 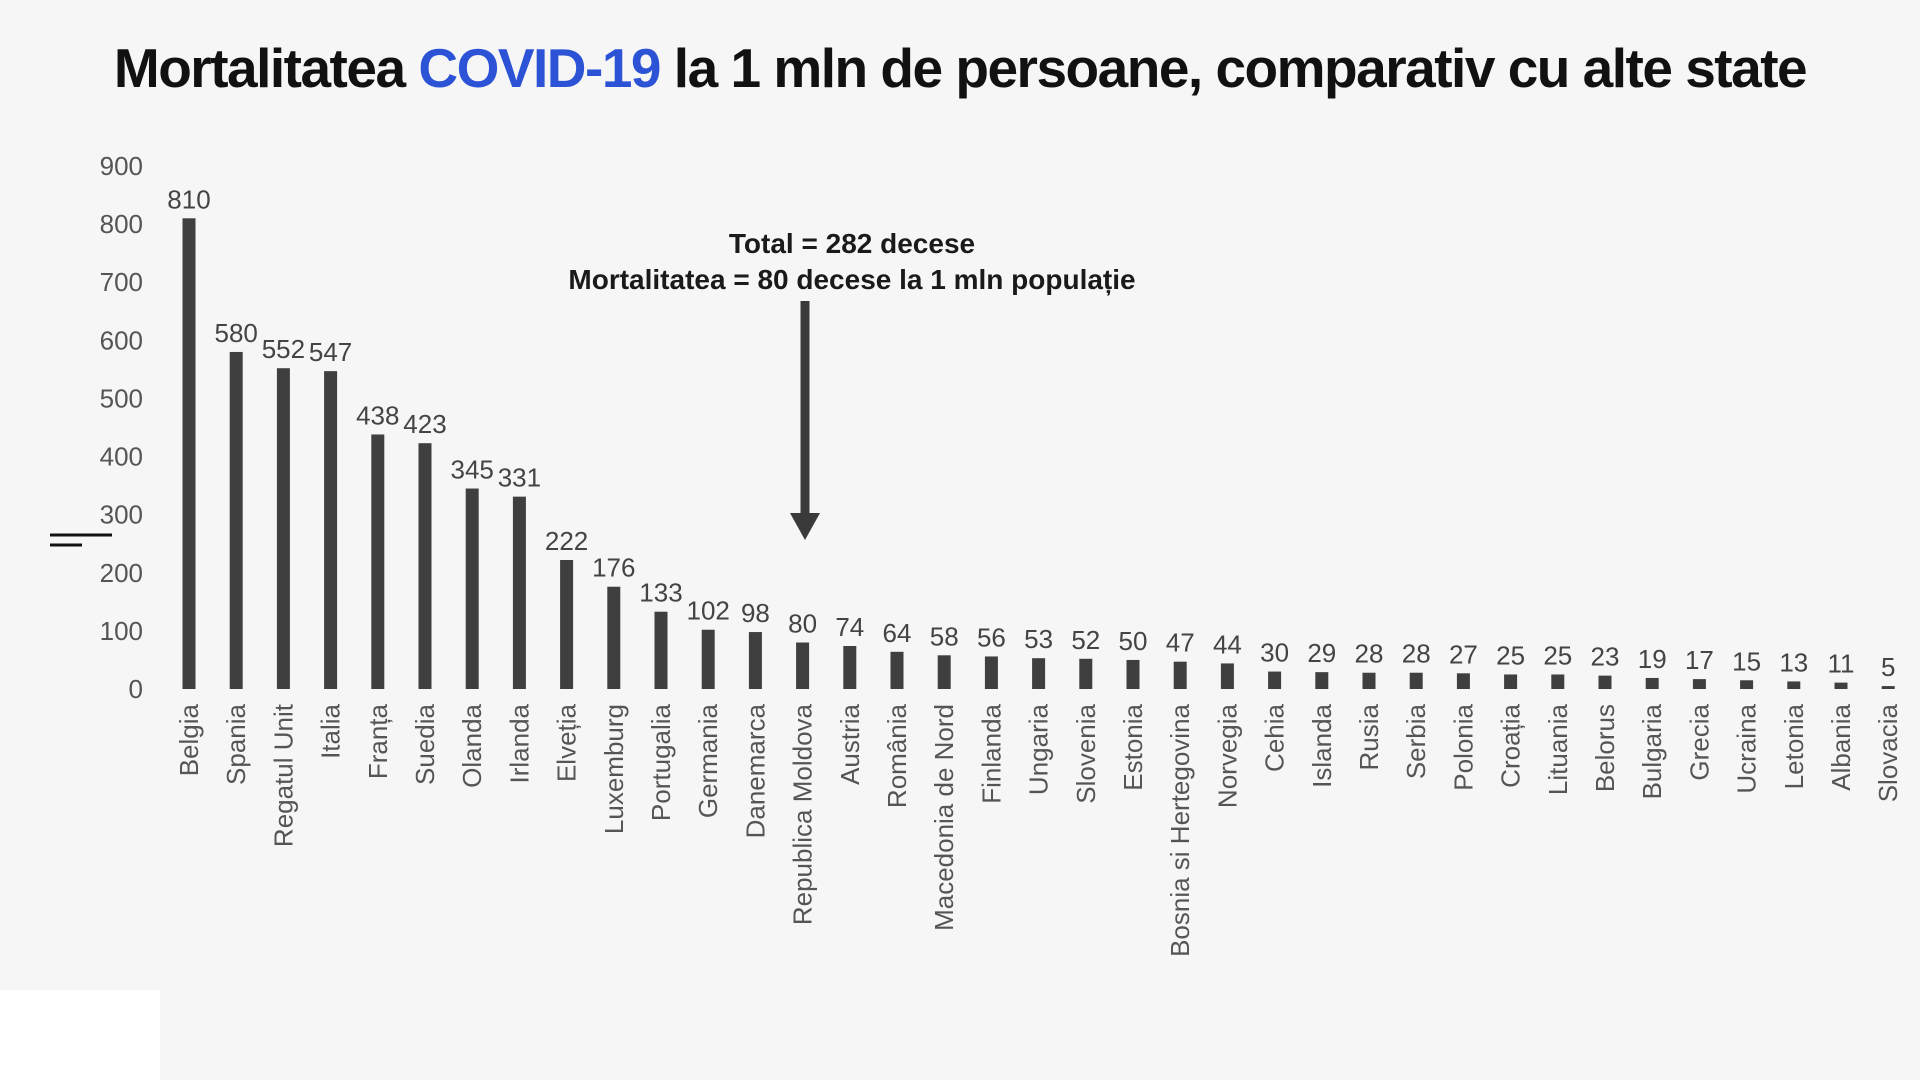 I want to click on category-label: Bulgaria, so click(x=1652, y=751).